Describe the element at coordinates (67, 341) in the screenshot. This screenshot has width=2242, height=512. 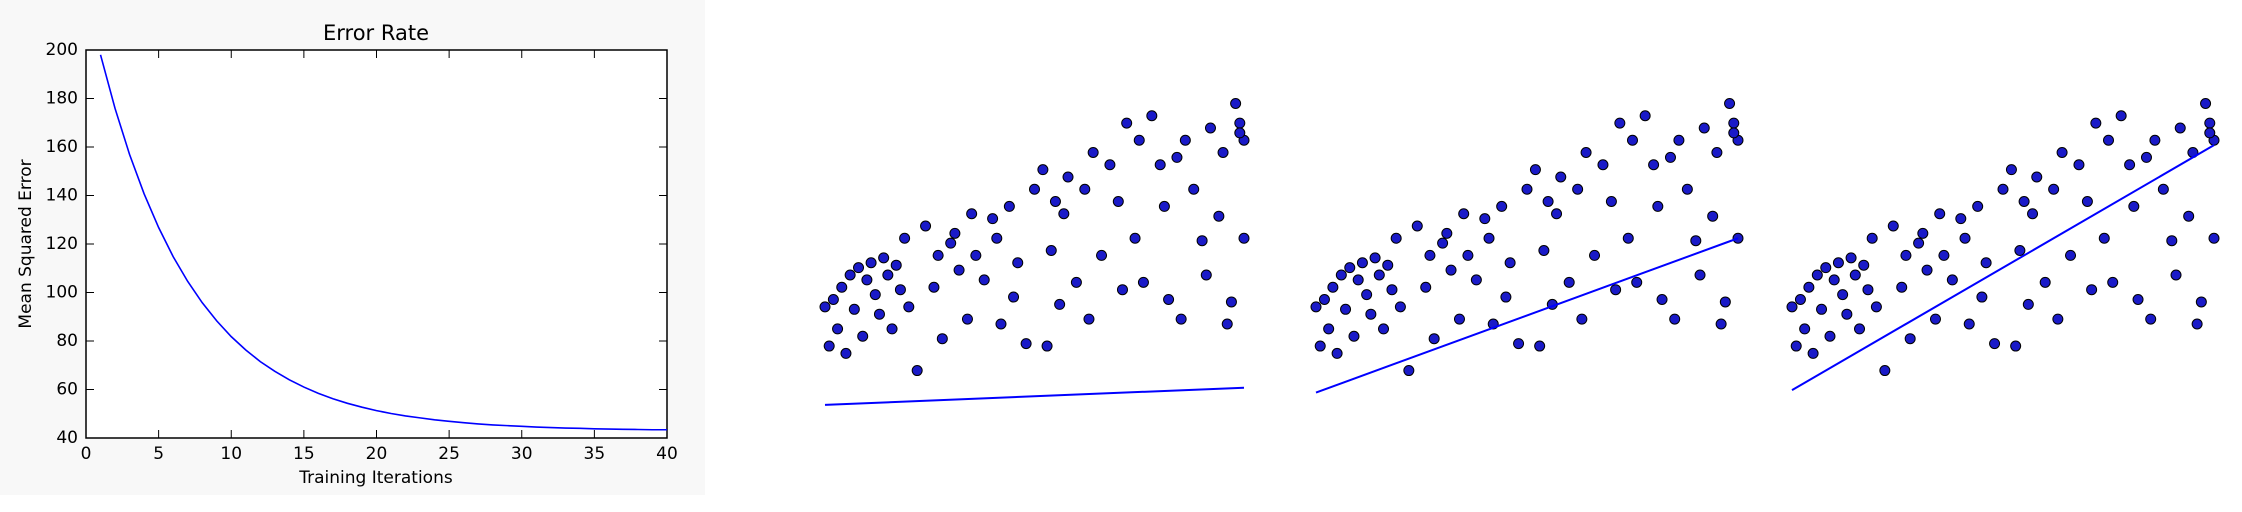
I see `y-tick-label: 80` at that location.